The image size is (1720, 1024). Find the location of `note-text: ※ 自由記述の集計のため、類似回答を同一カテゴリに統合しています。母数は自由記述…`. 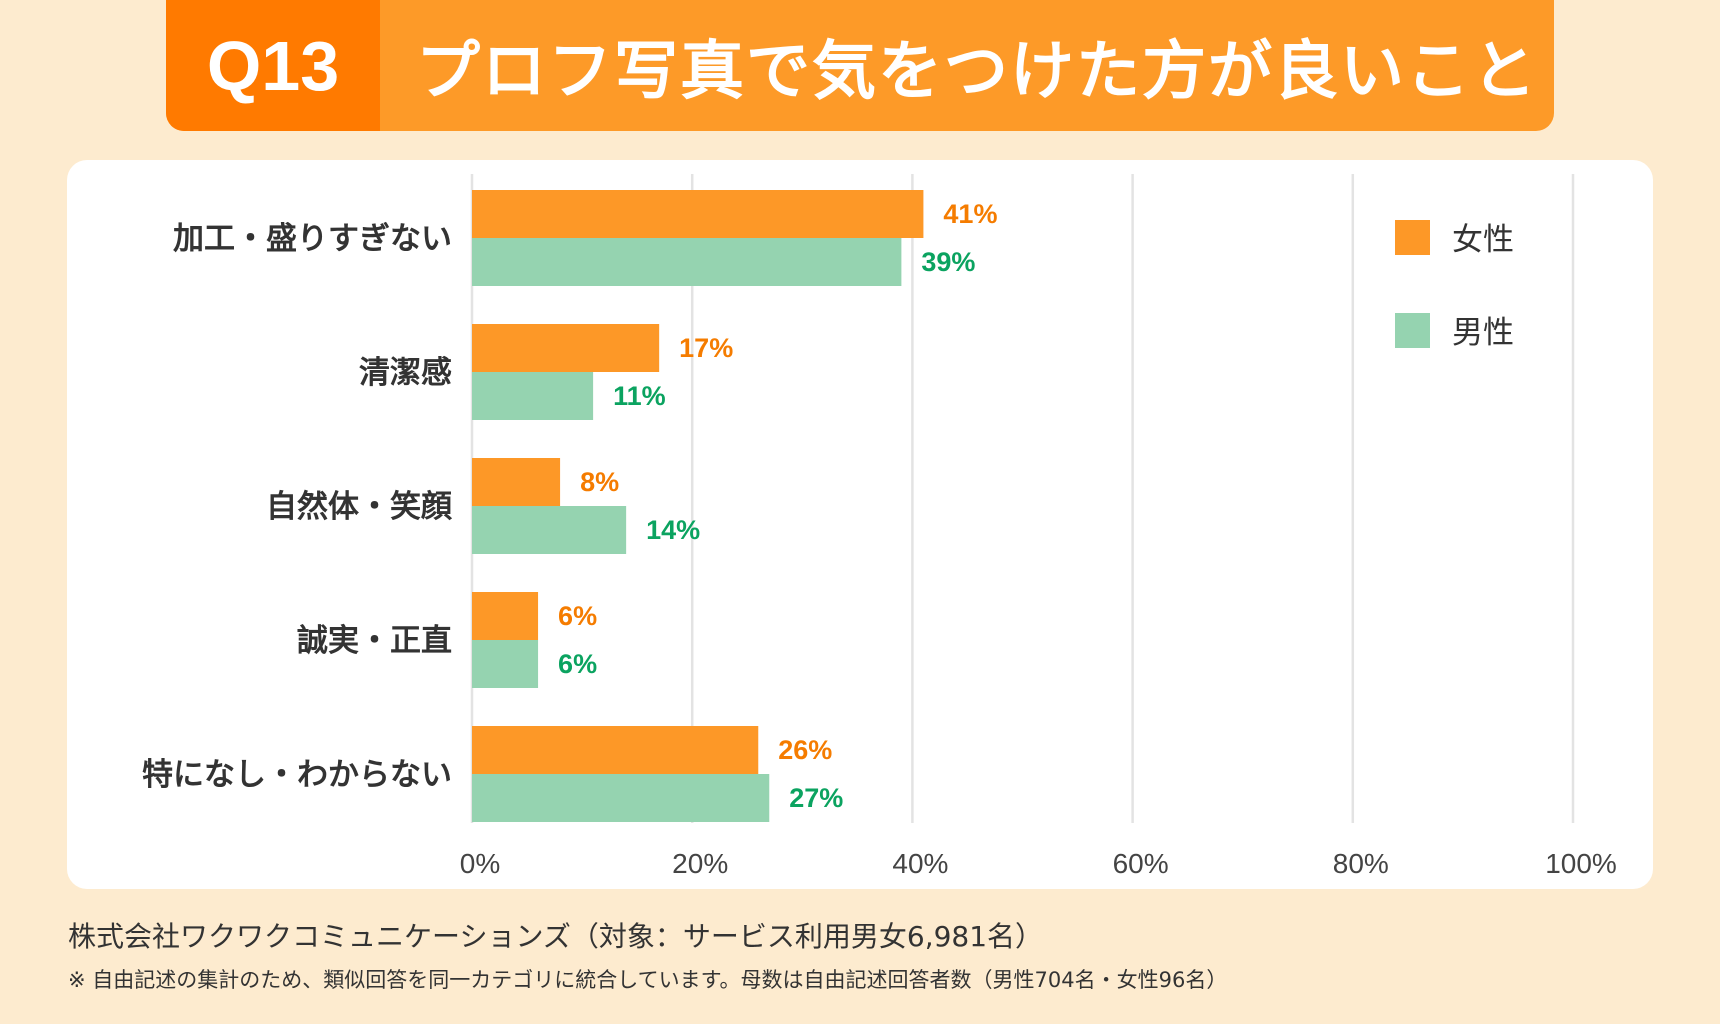

note-text: ※ 自由記述の集計のため、類似回答を同一カテゴリに統合しています。母数は自由記述… is located at coordinates (648, 980).